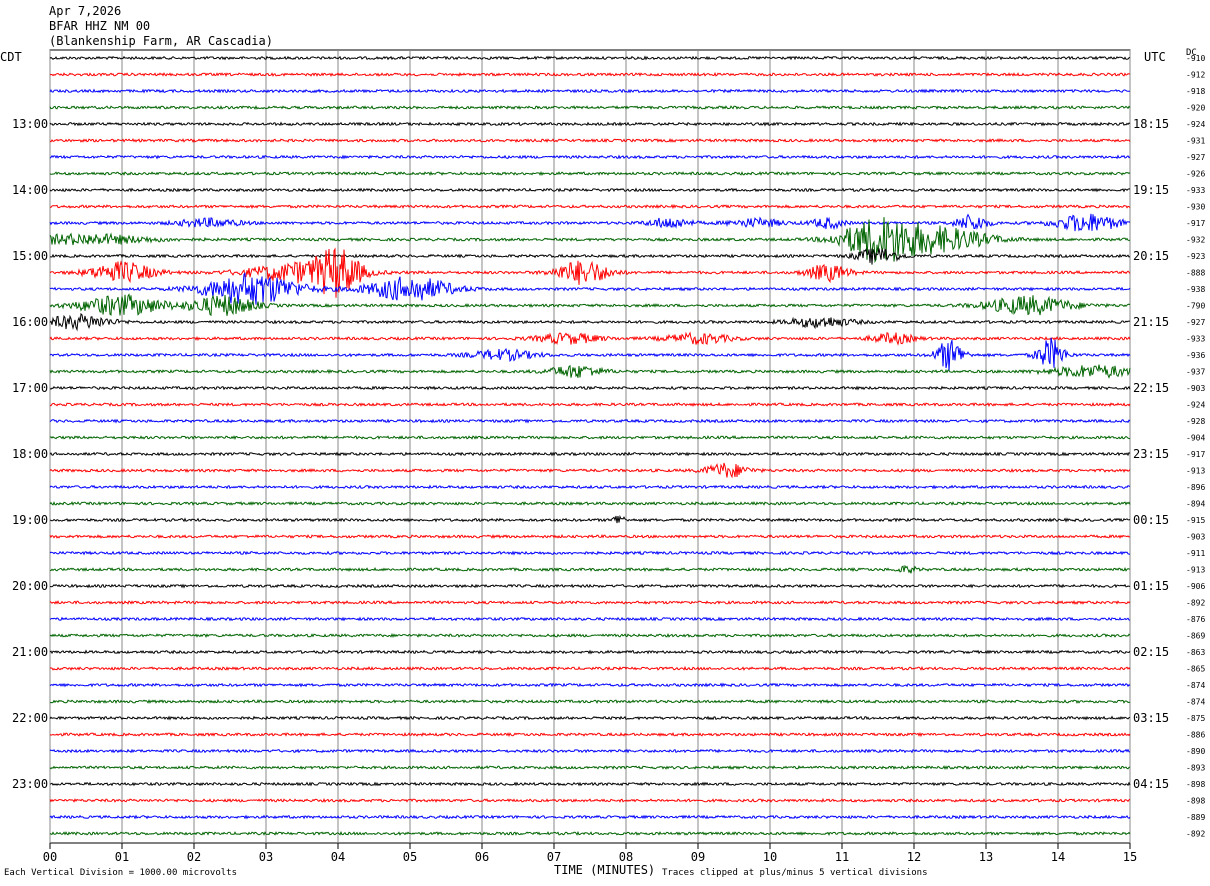  What do you see at coordinates (1191, 53) in the screenshot?
I see `dc-axis-label: DC` at bounding box center [1191, 53].